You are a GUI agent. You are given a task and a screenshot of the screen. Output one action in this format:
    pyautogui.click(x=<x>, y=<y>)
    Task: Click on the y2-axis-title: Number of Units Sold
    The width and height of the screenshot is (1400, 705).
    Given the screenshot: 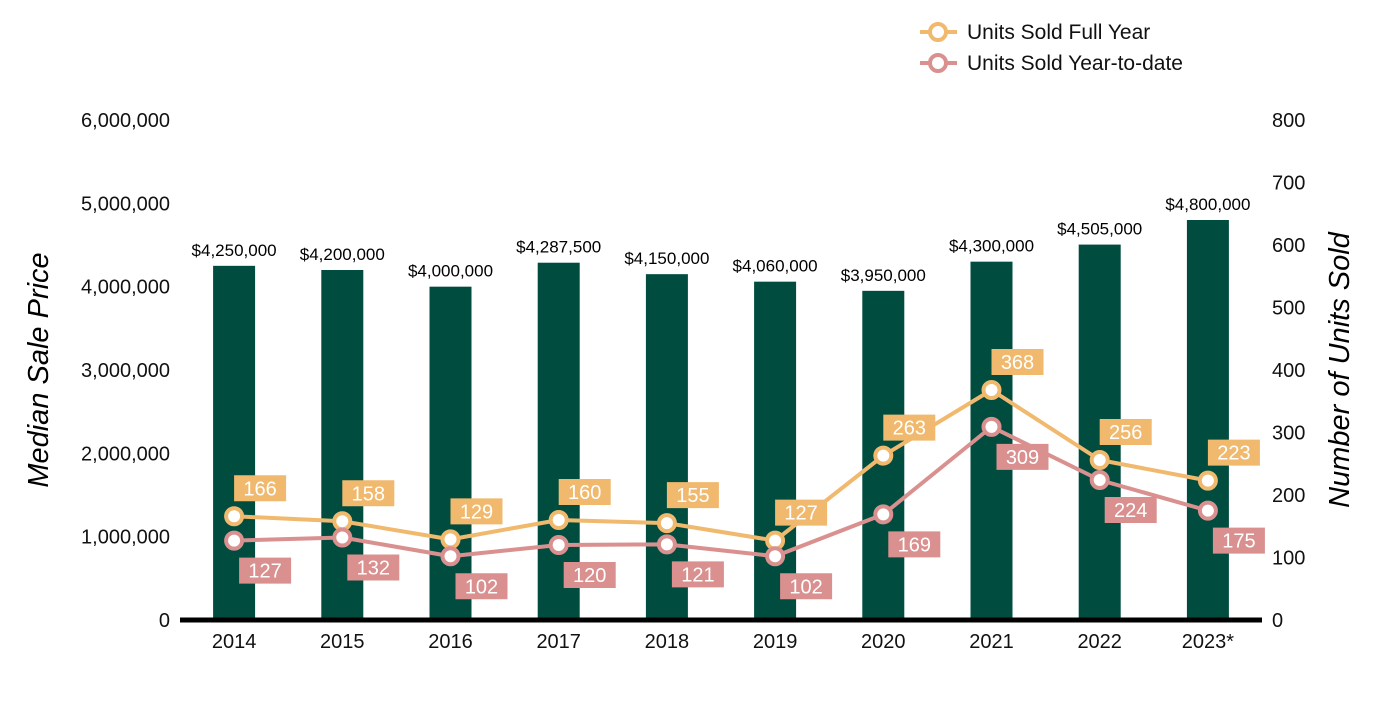 What is the action you would take?
    pyautogui.click(x=1340, y=369)
    